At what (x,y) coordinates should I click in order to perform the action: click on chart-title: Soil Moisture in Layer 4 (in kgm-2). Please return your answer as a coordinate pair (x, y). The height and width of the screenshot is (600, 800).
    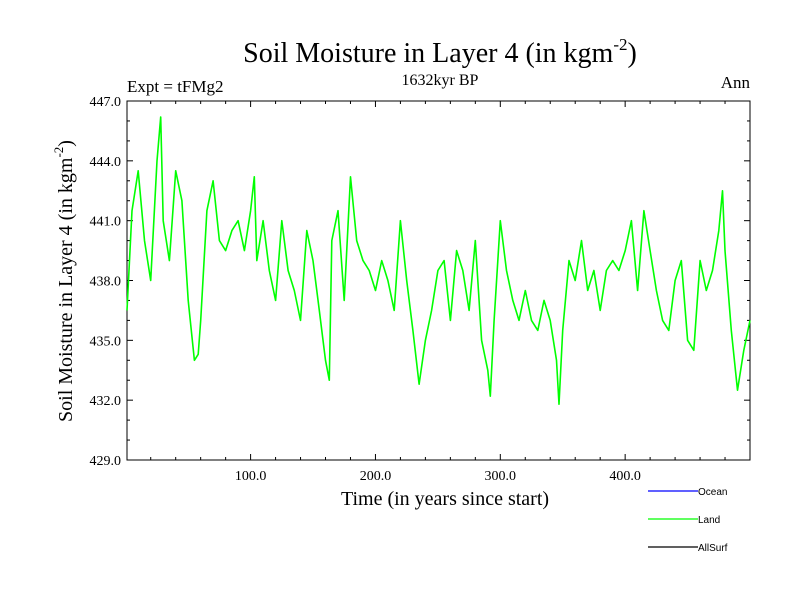
    Looking at the image, I should click on (440, 52).